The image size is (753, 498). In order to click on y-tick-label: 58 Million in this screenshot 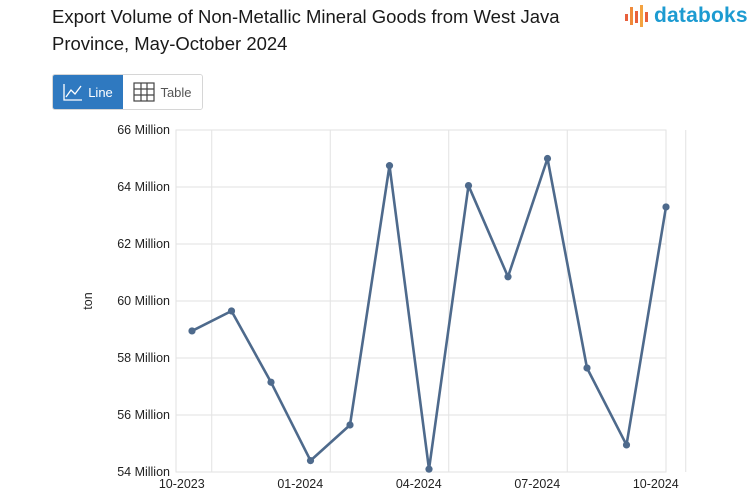, I will do `click(143, 358)`.